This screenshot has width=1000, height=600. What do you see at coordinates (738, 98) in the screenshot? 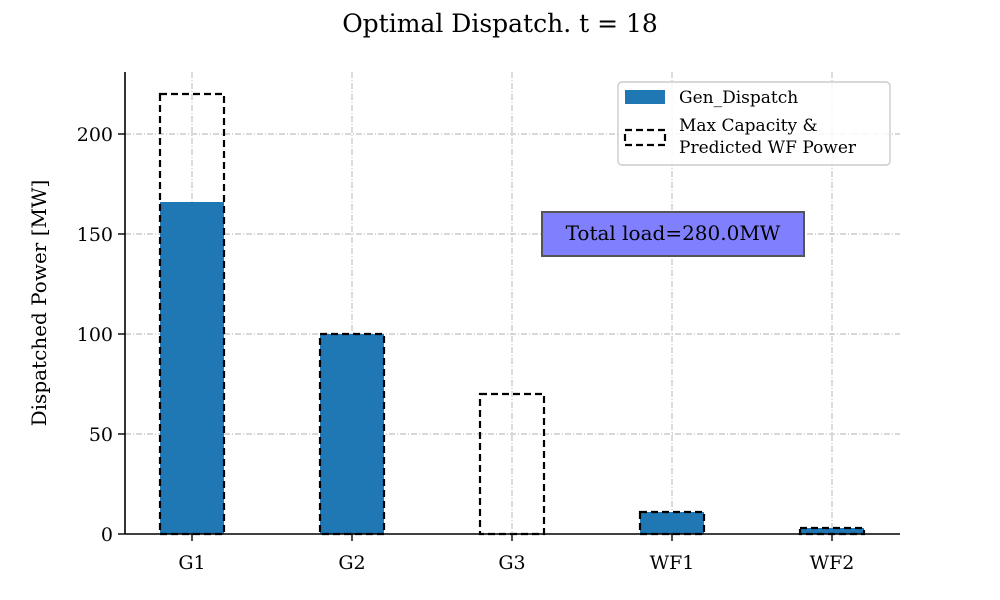
I see `legend-label-dispatch: Gen_Dispatch` at bounding box center [738, 98].